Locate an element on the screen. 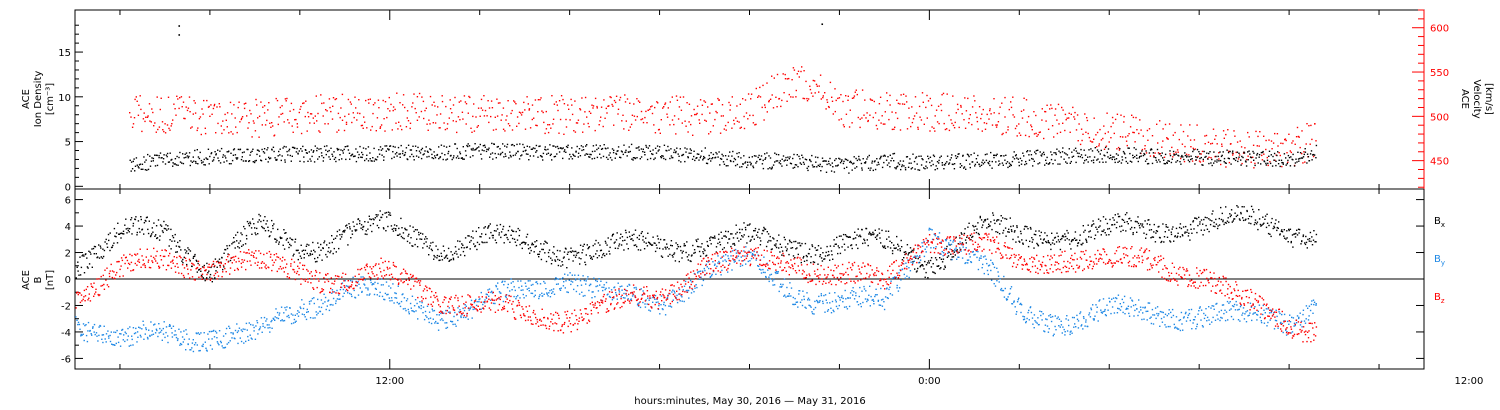  b-tick-label: 6 is located at coordinates (68, 201).